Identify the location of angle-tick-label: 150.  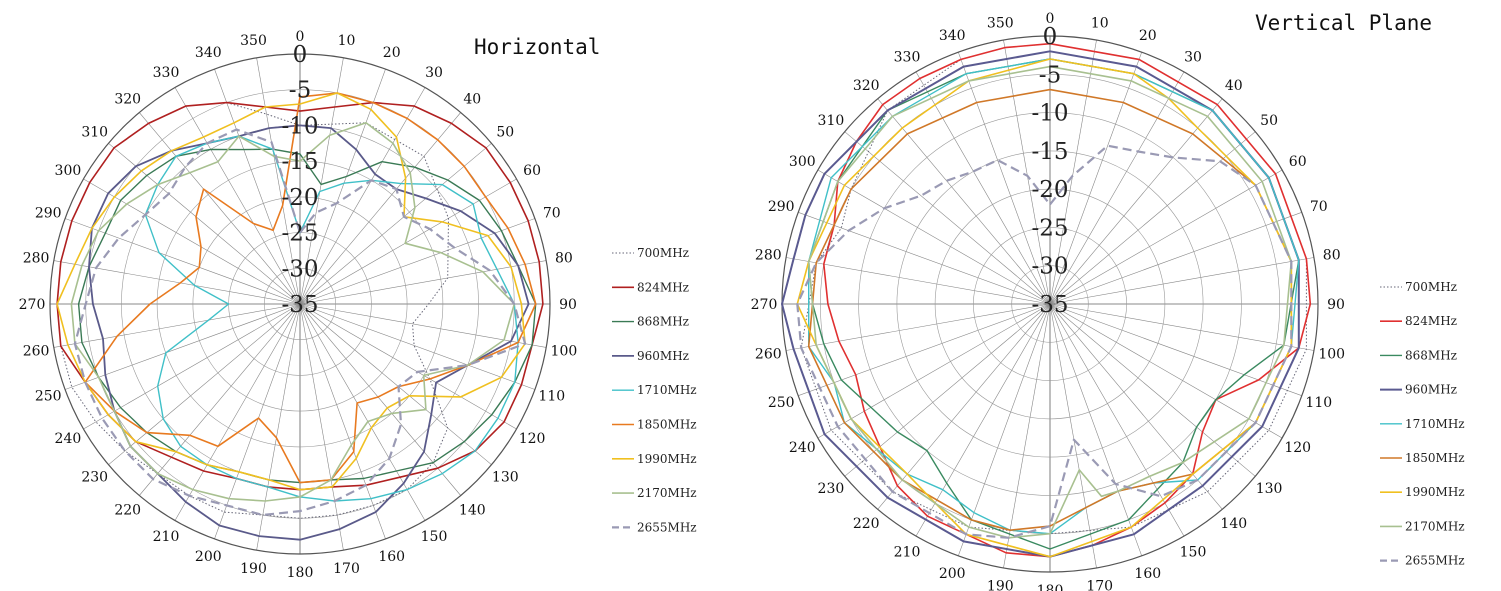
(434, 537).